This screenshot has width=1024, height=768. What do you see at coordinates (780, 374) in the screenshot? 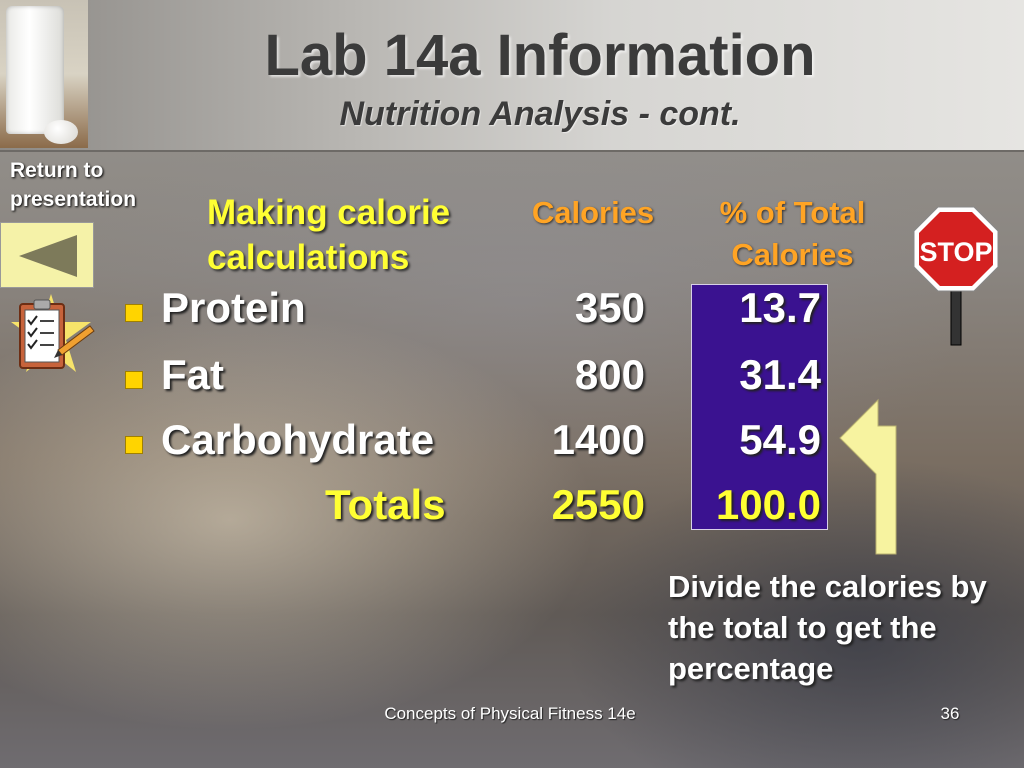
I see `row-percent: 31.4` at bounding box center [780, 374].